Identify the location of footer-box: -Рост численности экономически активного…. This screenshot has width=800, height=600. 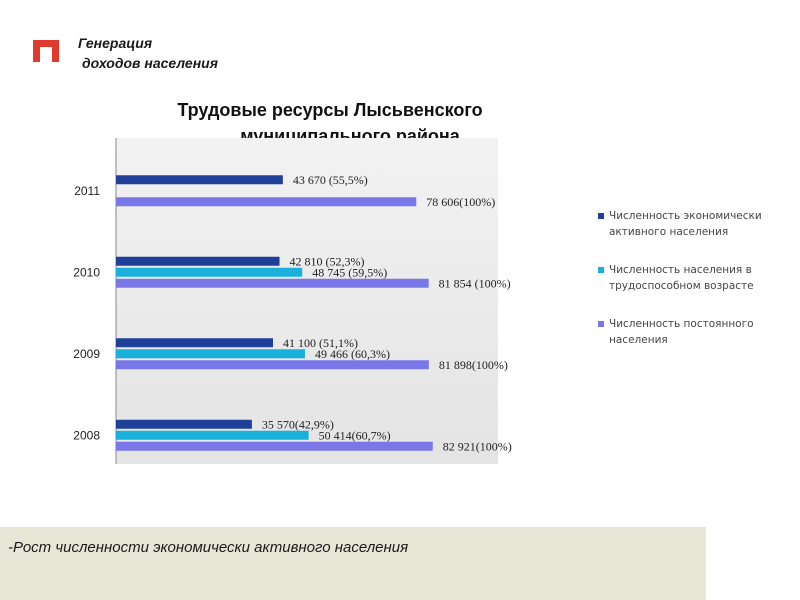
(353, 563).